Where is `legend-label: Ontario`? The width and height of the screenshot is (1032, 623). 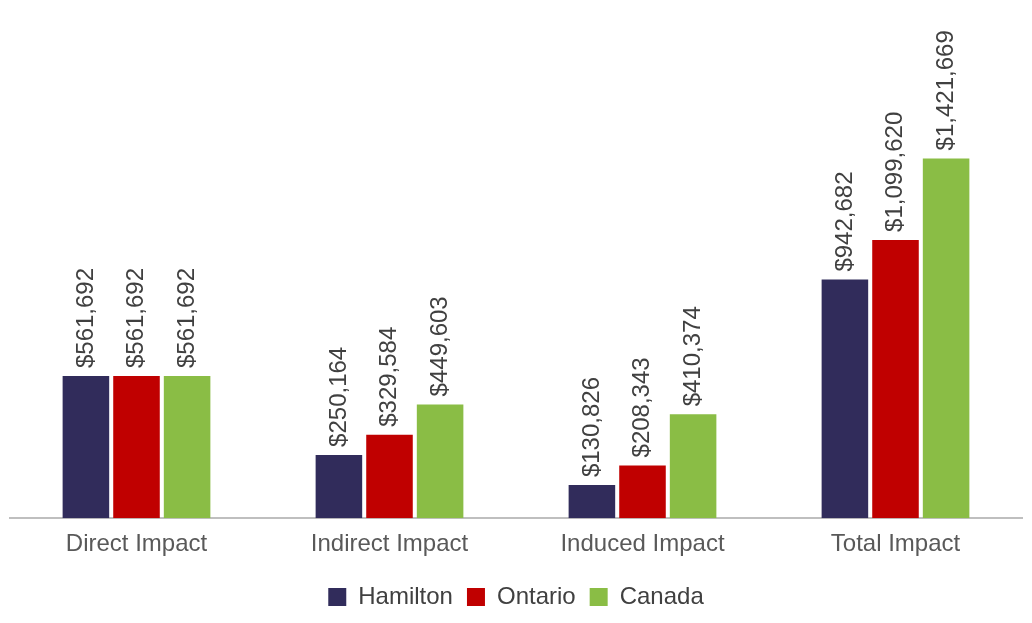
legend-label: Ontario is located at coordinates (536, 595).